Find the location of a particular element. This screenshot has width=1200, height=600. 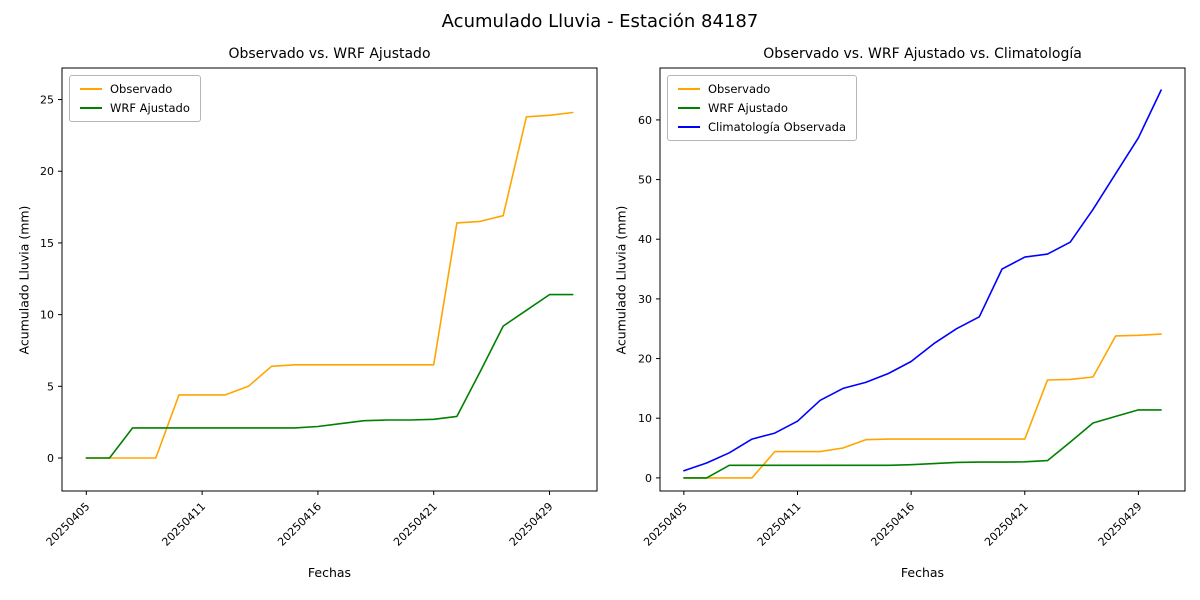

y-tick-label: 25 is located at coordinates (47, 100).